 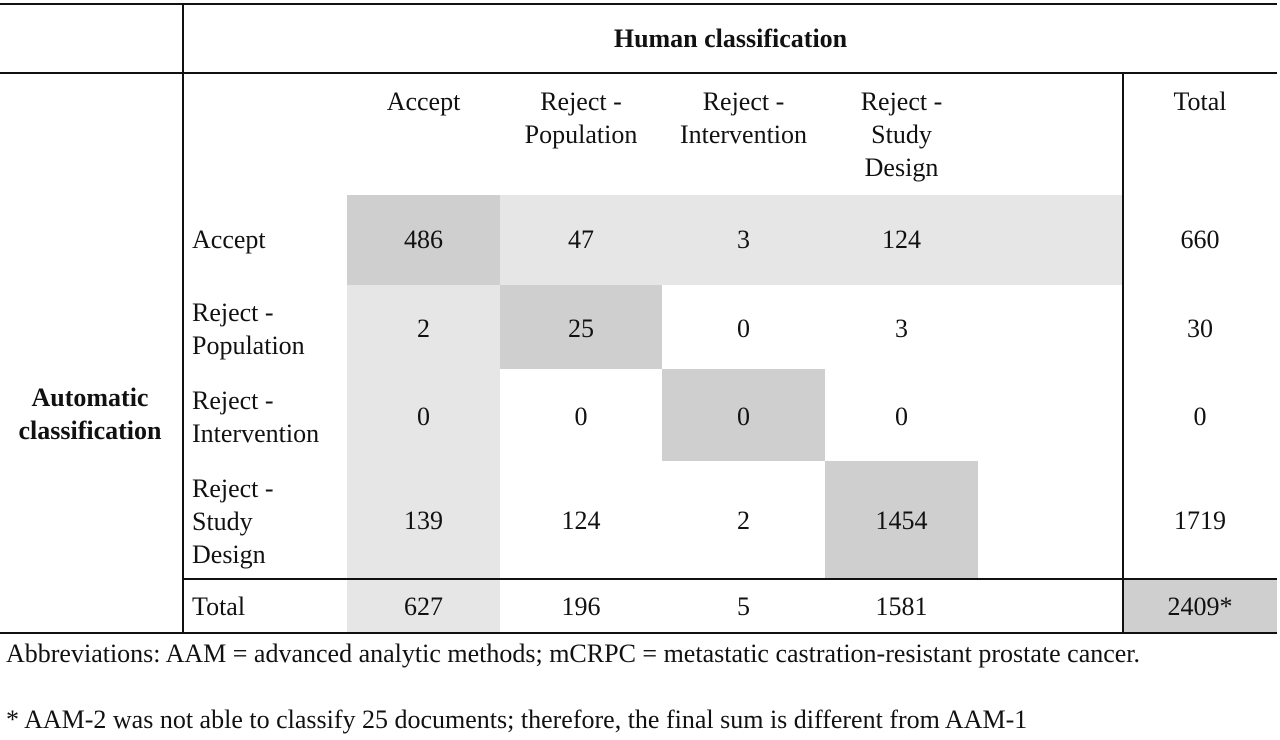 I want to click on bottom-rule, so click(x=638, y=633).